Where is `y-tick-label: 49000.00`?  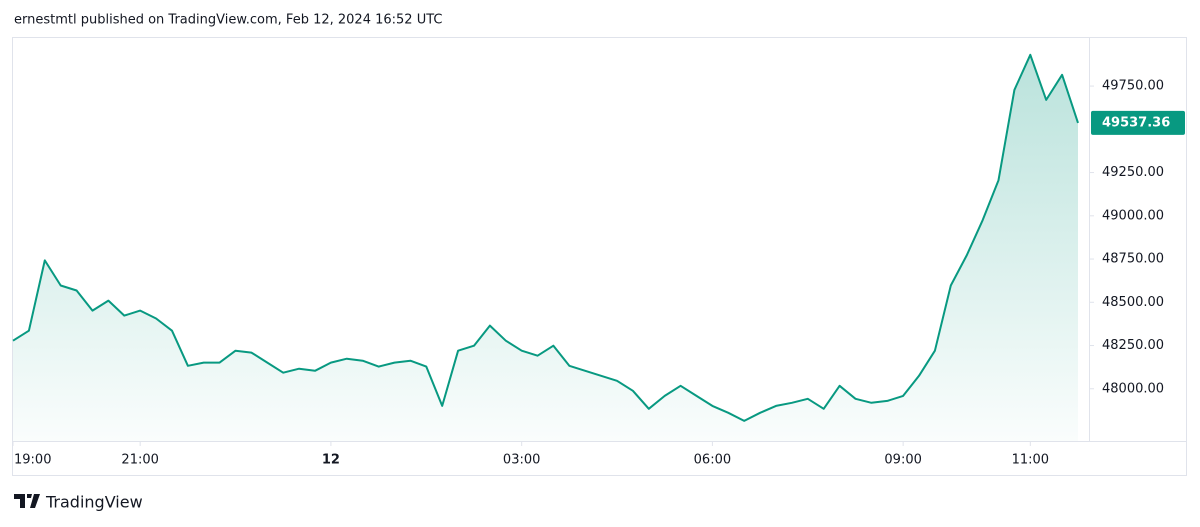
y-tick-label: 49000.00 is located at coordinates (1133, 215).